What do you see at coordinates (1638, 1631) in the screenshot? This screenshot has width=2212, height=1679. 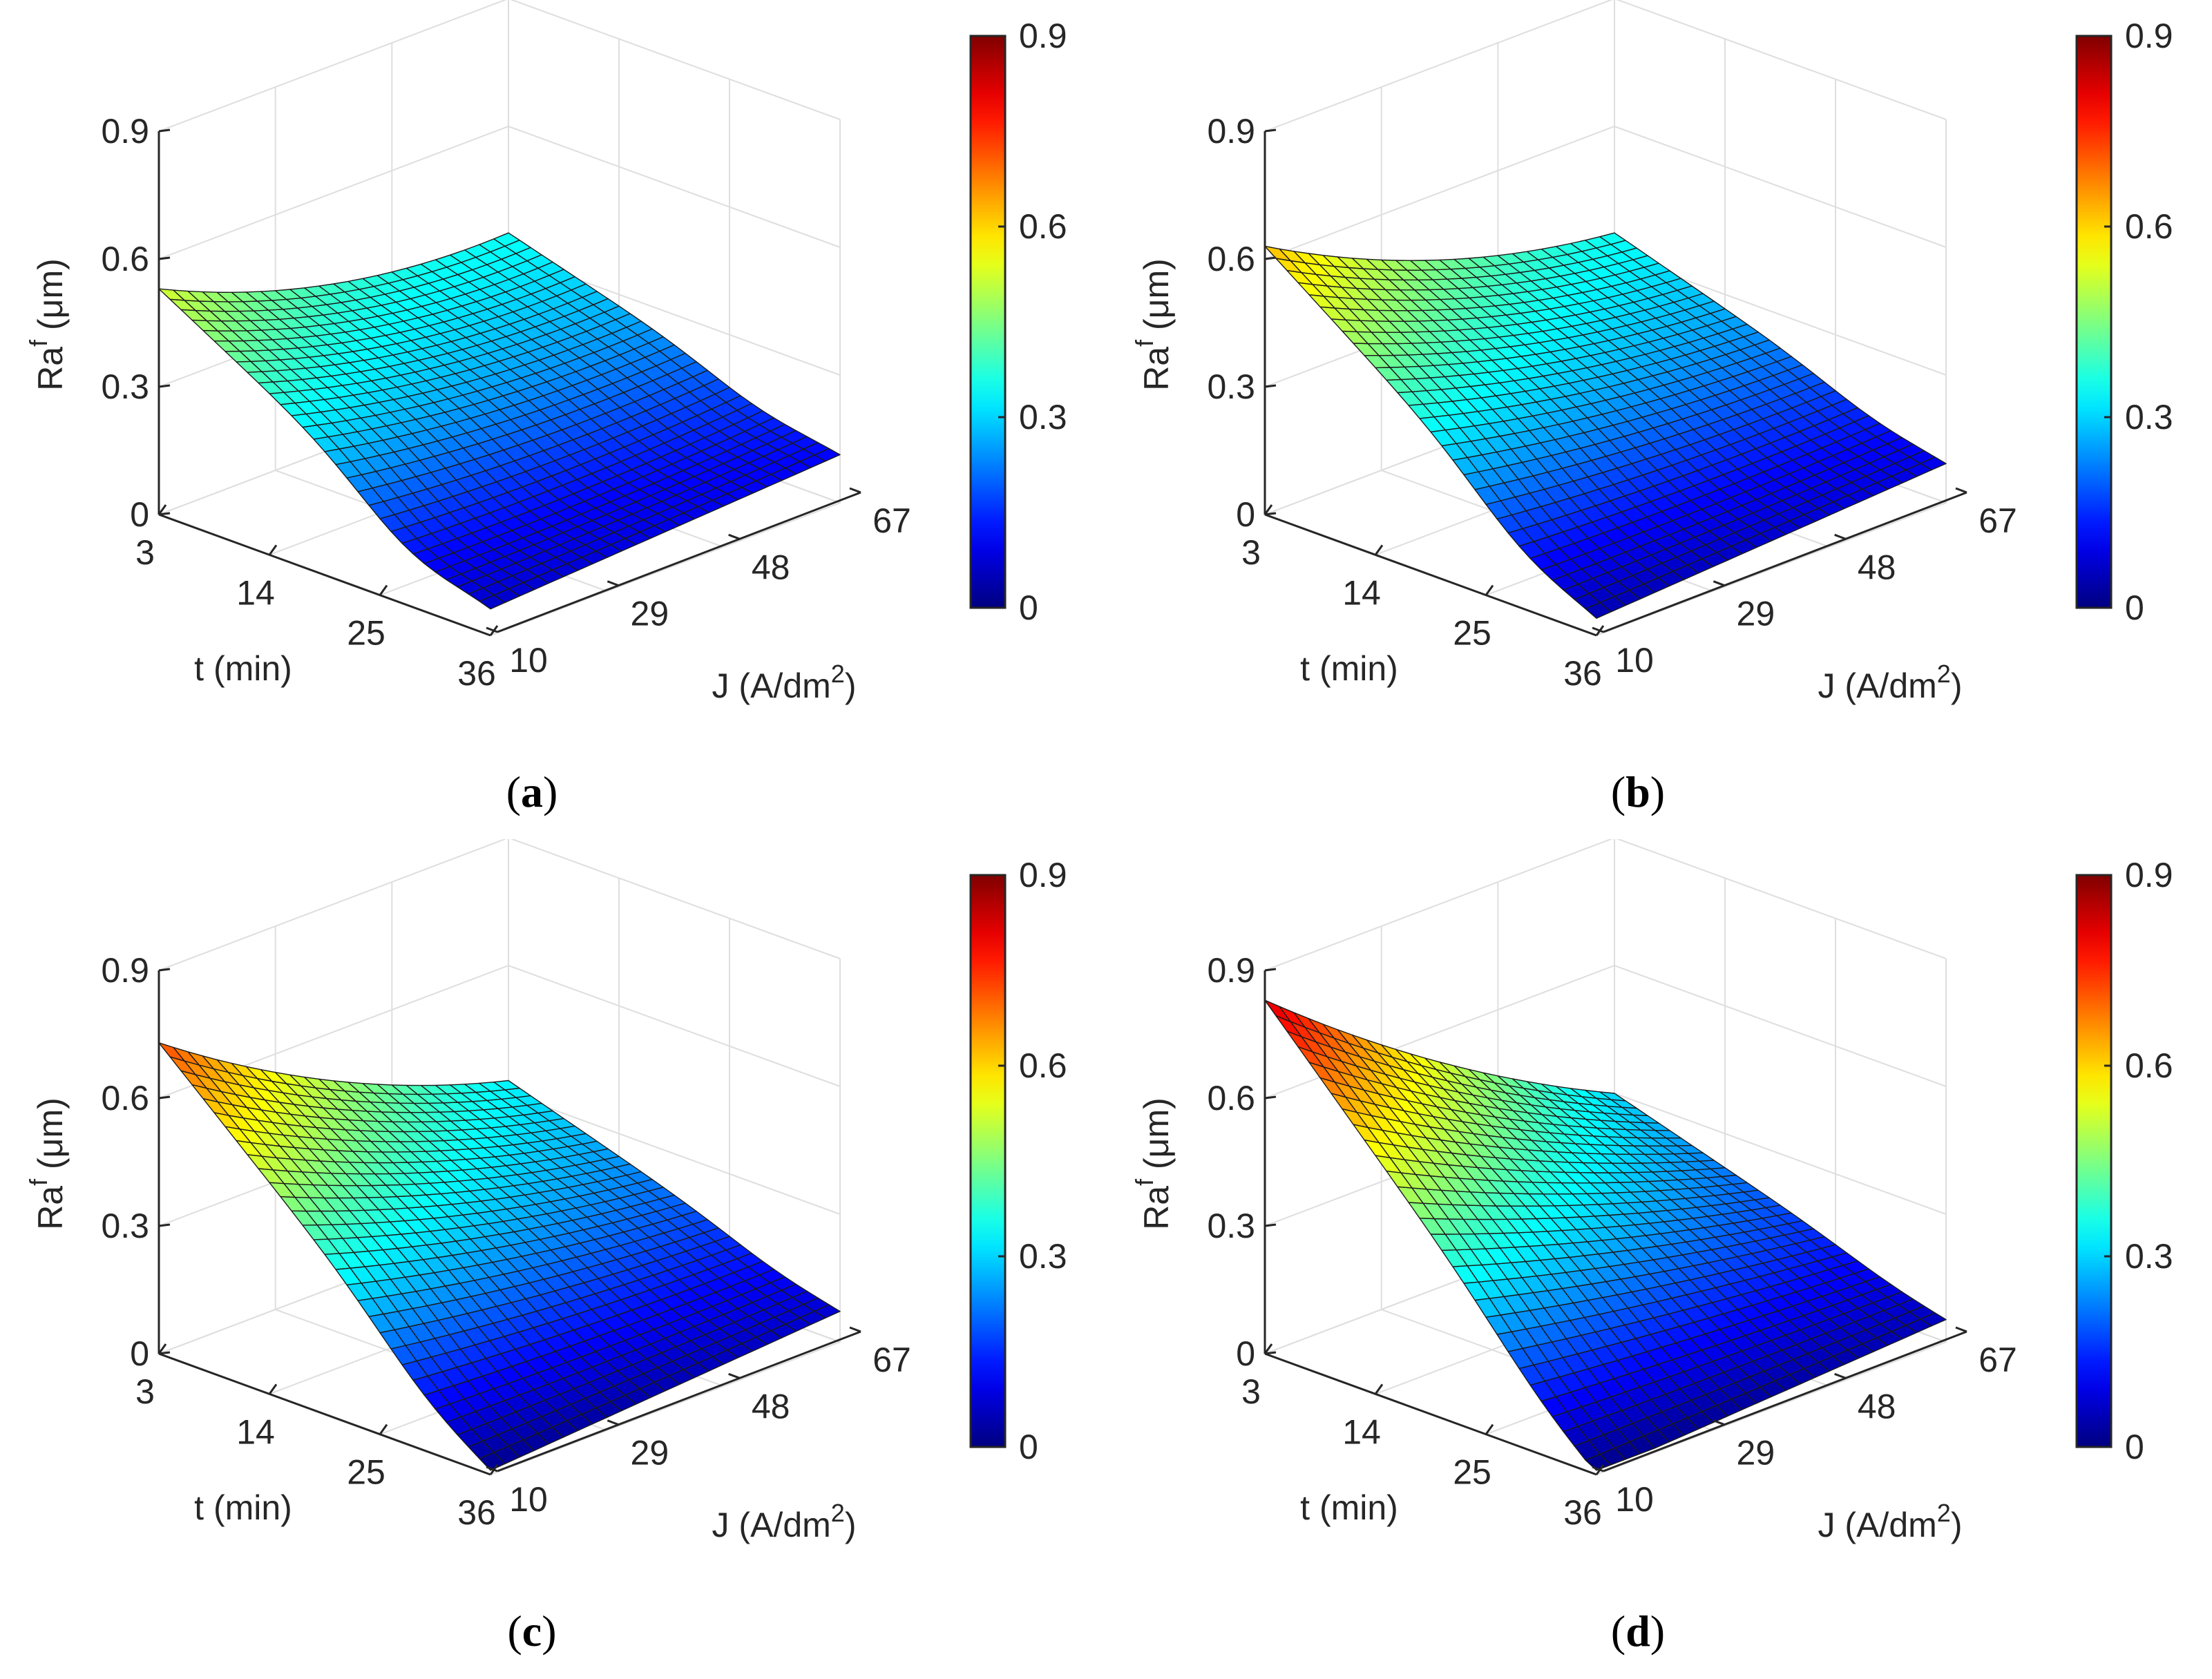 I see `panel-caption: (d)` at bounding box center [1638, 1631].